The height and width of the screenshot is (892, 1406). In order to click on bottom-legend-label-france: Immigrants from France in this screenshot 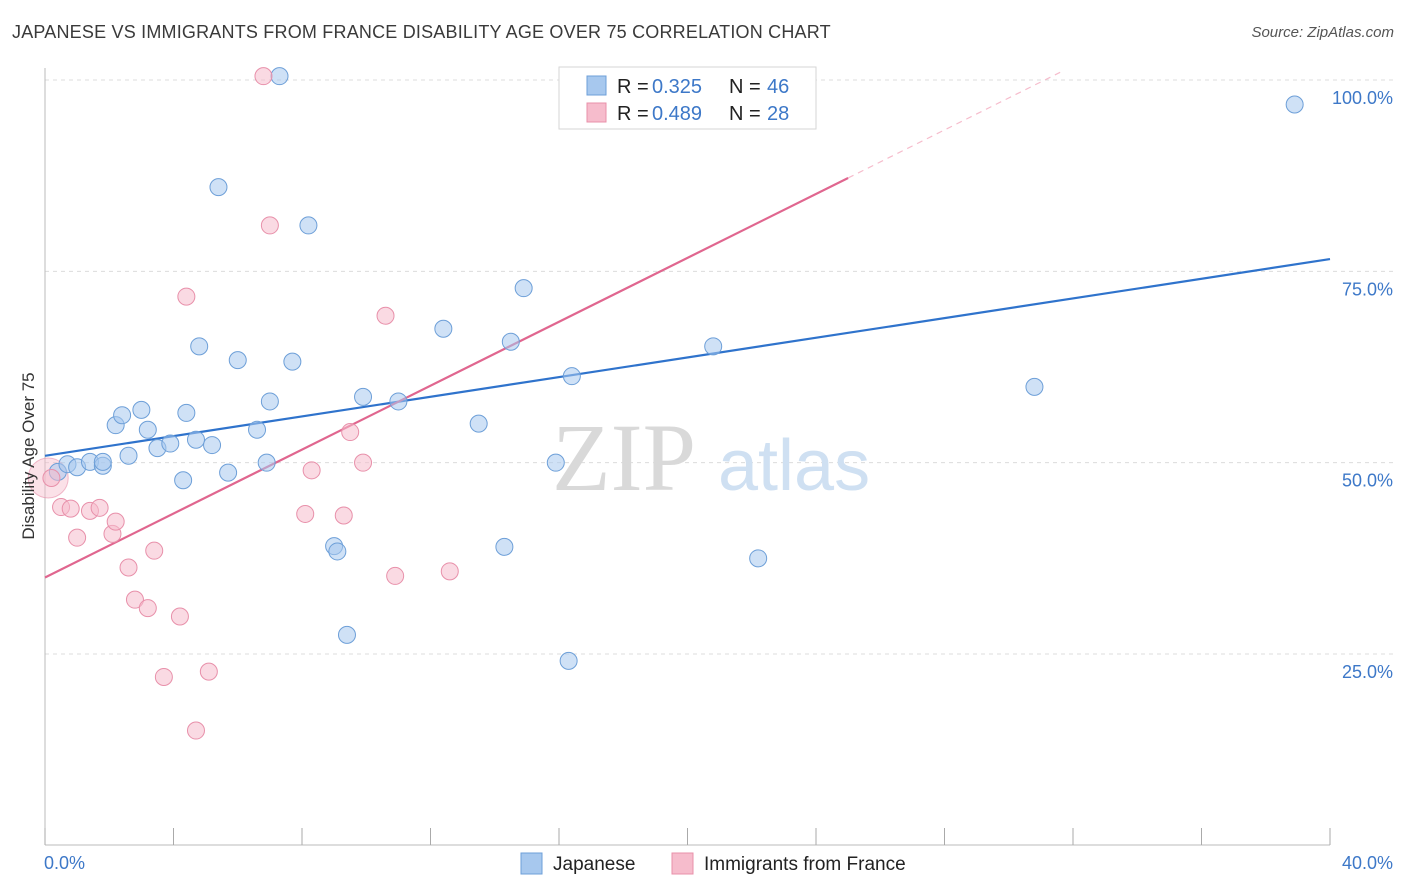, I will do `click(805, 864)`.